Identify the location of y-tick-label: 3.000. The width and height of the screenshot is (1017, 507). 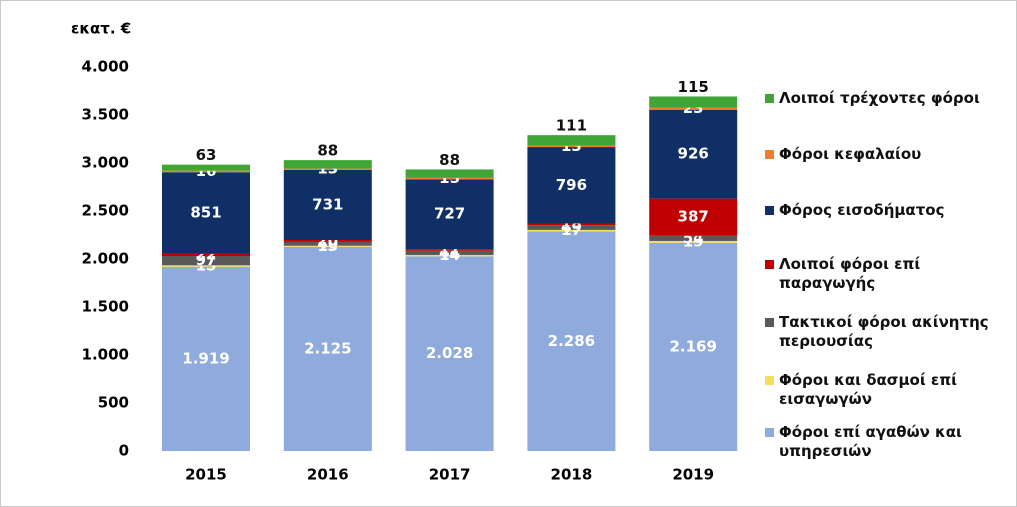
(105, 163).